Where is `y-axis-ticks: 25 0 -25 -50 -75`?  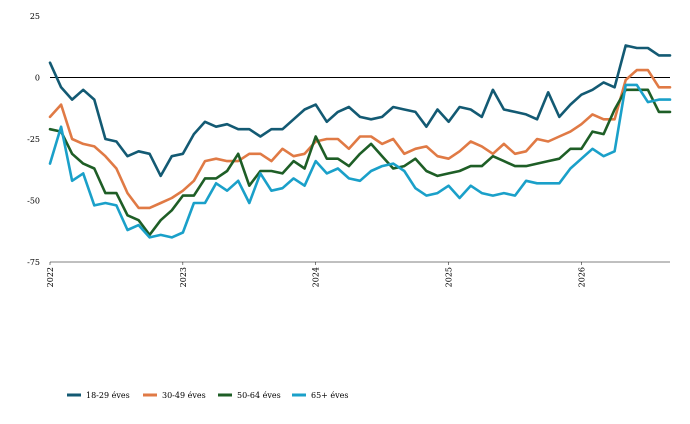
y-axis-ticks: 25 0 -25 -50 -75 is located at coordinates (33, 139).